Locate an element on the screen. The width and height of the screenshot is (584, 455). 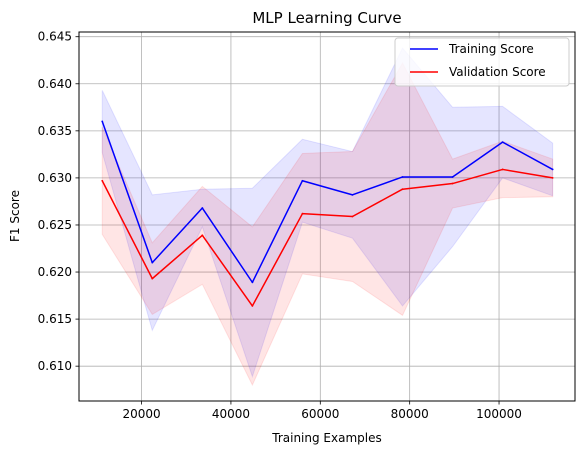
legend: Training Score Validation Score is located at coordinates (482, 62).